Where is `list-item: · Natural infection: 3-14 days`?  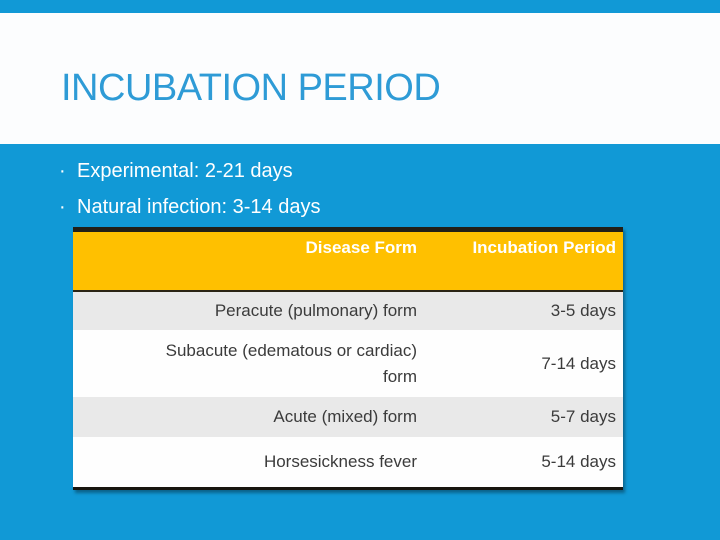 list-item: · Natural infection: 3-14 days is located at coordinates (189, 207).